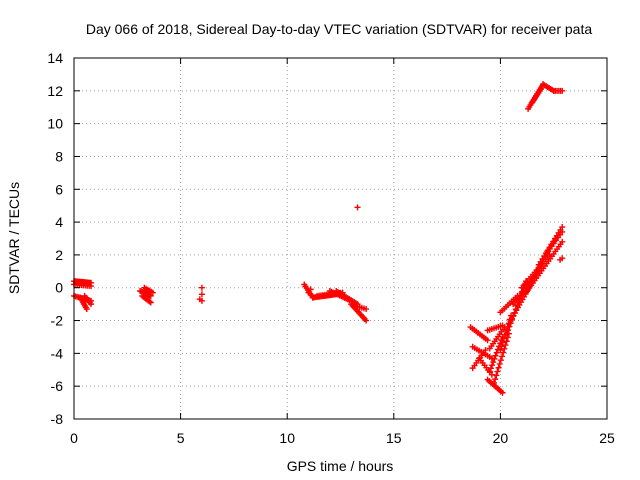 The image size is (640, 480). I want to click on y-tick-labels: -8 -6 -4 -2 0 2 4 6 8 10 12 14, so click(55, 238).